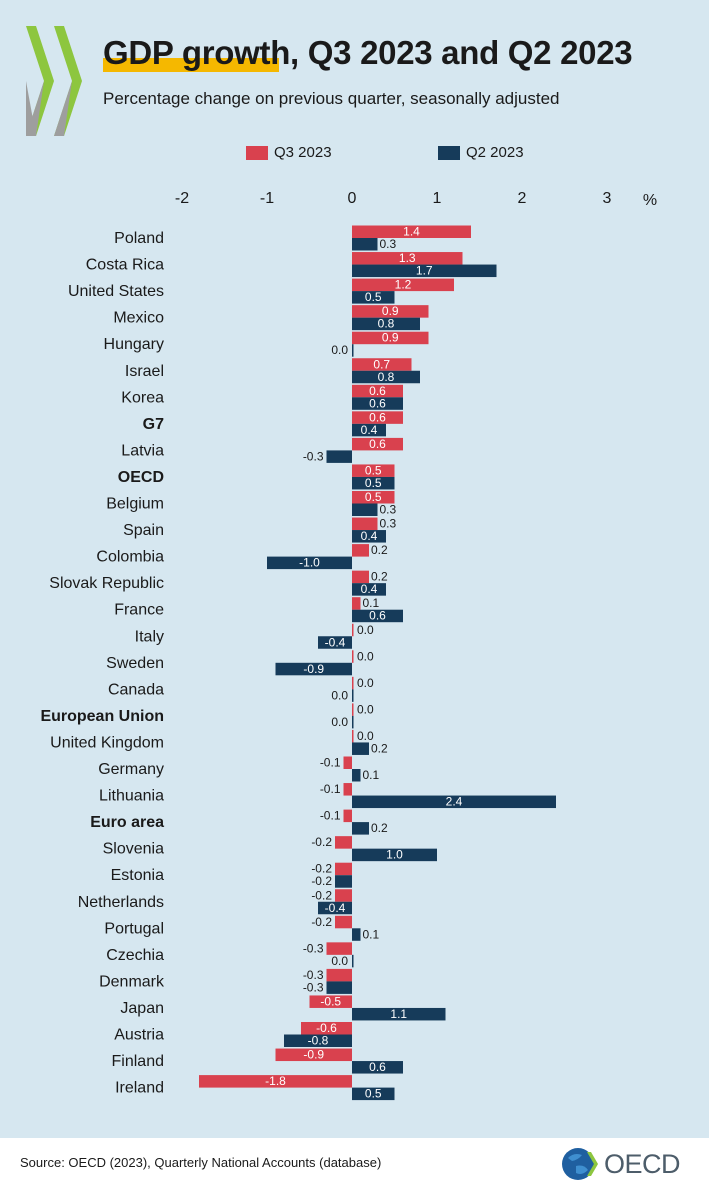 The width and height of the screenshot is (709, 1200). I want to click on data-label-q3: -0.1, so click(330, 816).